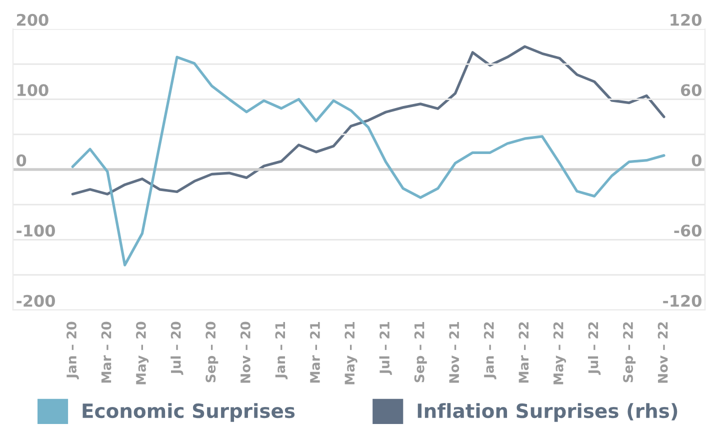  Describe the element at coordinates (682, 300) in the screenshot. I see `y2-tick-label: -120` at that location.